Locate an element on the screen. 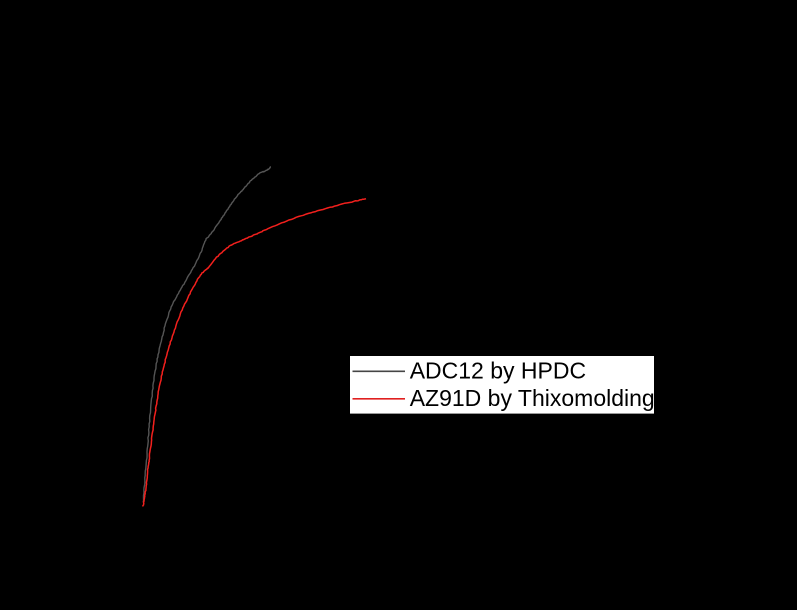  svg-text: ADC12 by HPDC is located at coordinates (498, 371).